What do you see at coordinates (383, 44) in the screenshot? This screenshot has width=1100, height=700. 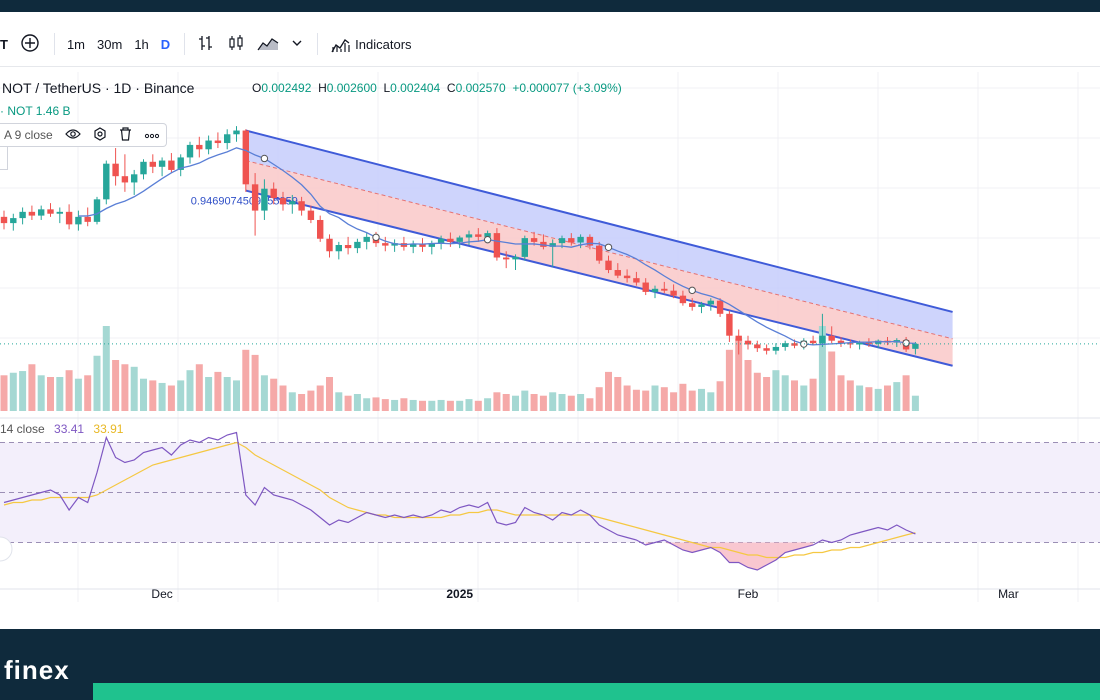 I see `indicators-label: Indicators` at bounding box center [383, 44].